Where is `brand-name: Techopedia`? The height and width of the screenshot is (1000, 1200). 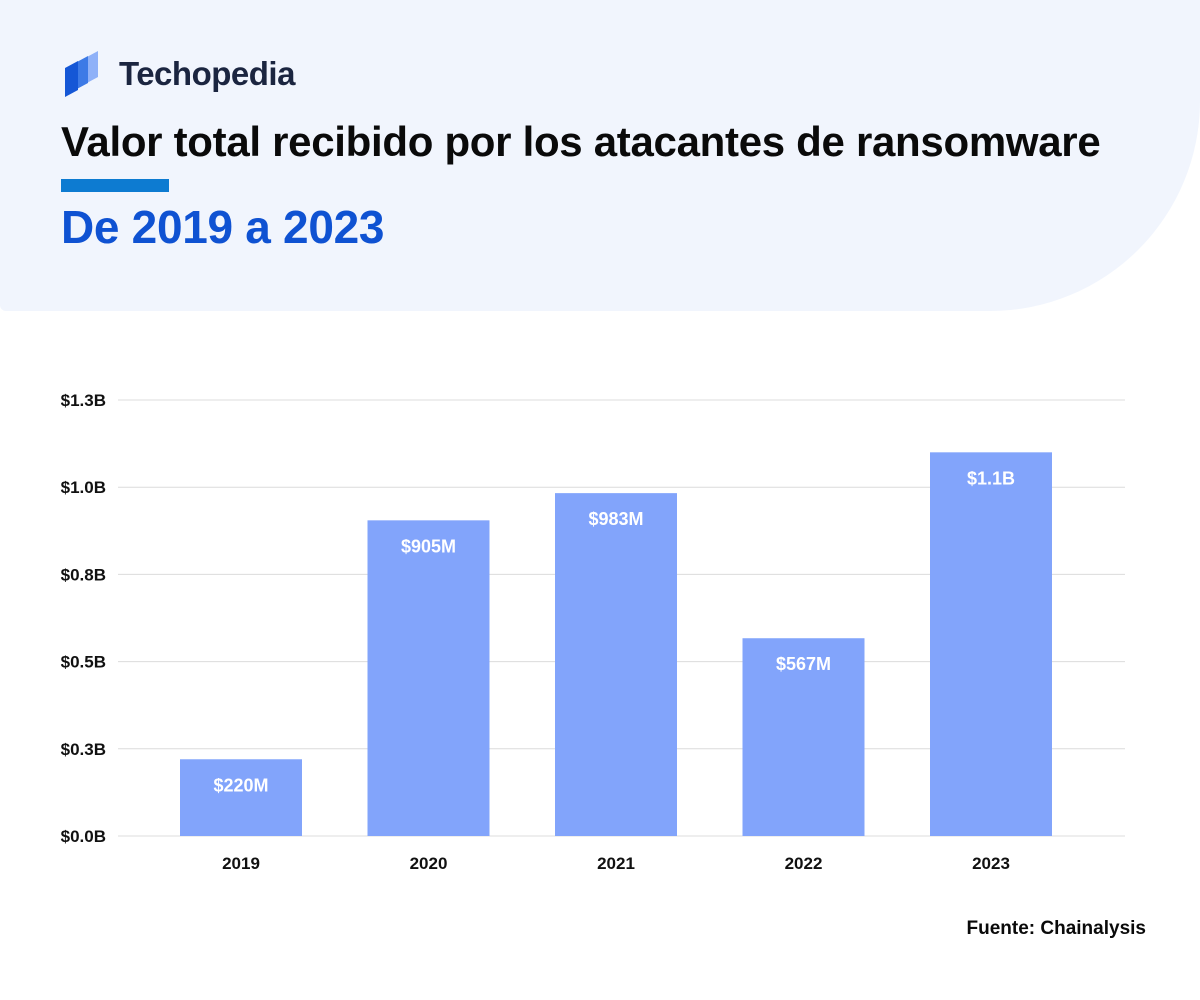
brand-name: Techopedia is located at coordinates (207, 73).